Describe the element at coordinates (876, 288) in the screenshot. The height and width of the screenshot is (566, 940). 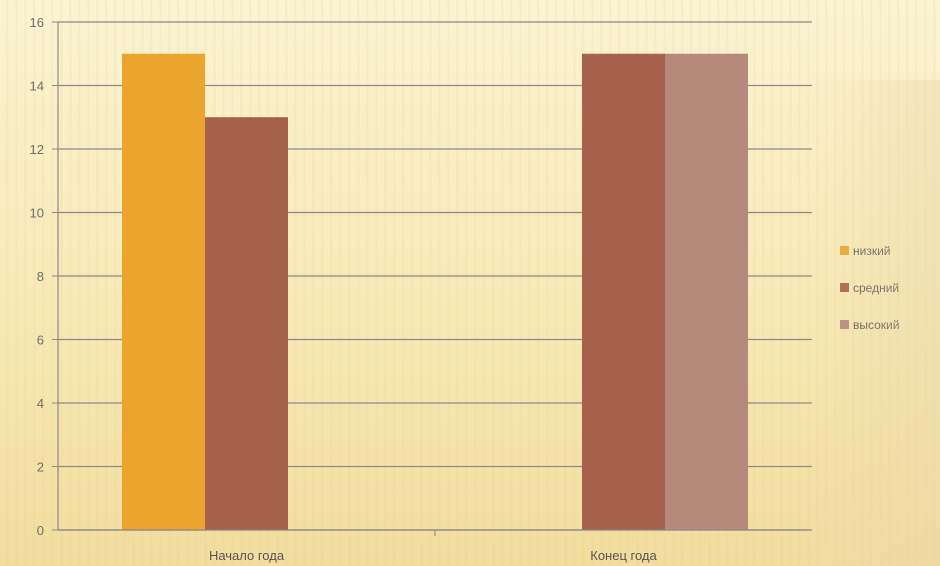
I see `legend-label-средний: средний` at that location.